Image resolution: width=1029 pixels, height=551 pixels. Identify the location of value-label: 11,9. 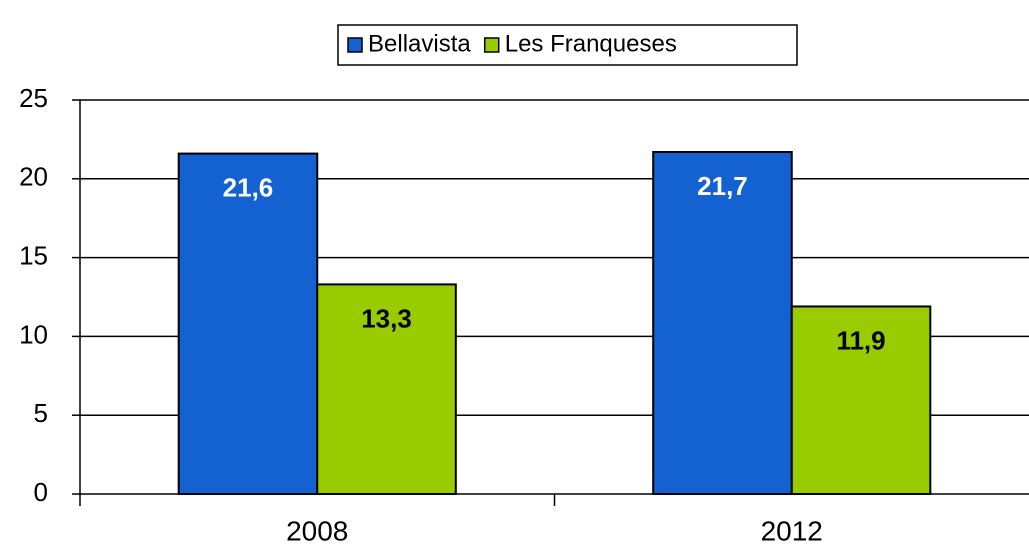
(860, 340).